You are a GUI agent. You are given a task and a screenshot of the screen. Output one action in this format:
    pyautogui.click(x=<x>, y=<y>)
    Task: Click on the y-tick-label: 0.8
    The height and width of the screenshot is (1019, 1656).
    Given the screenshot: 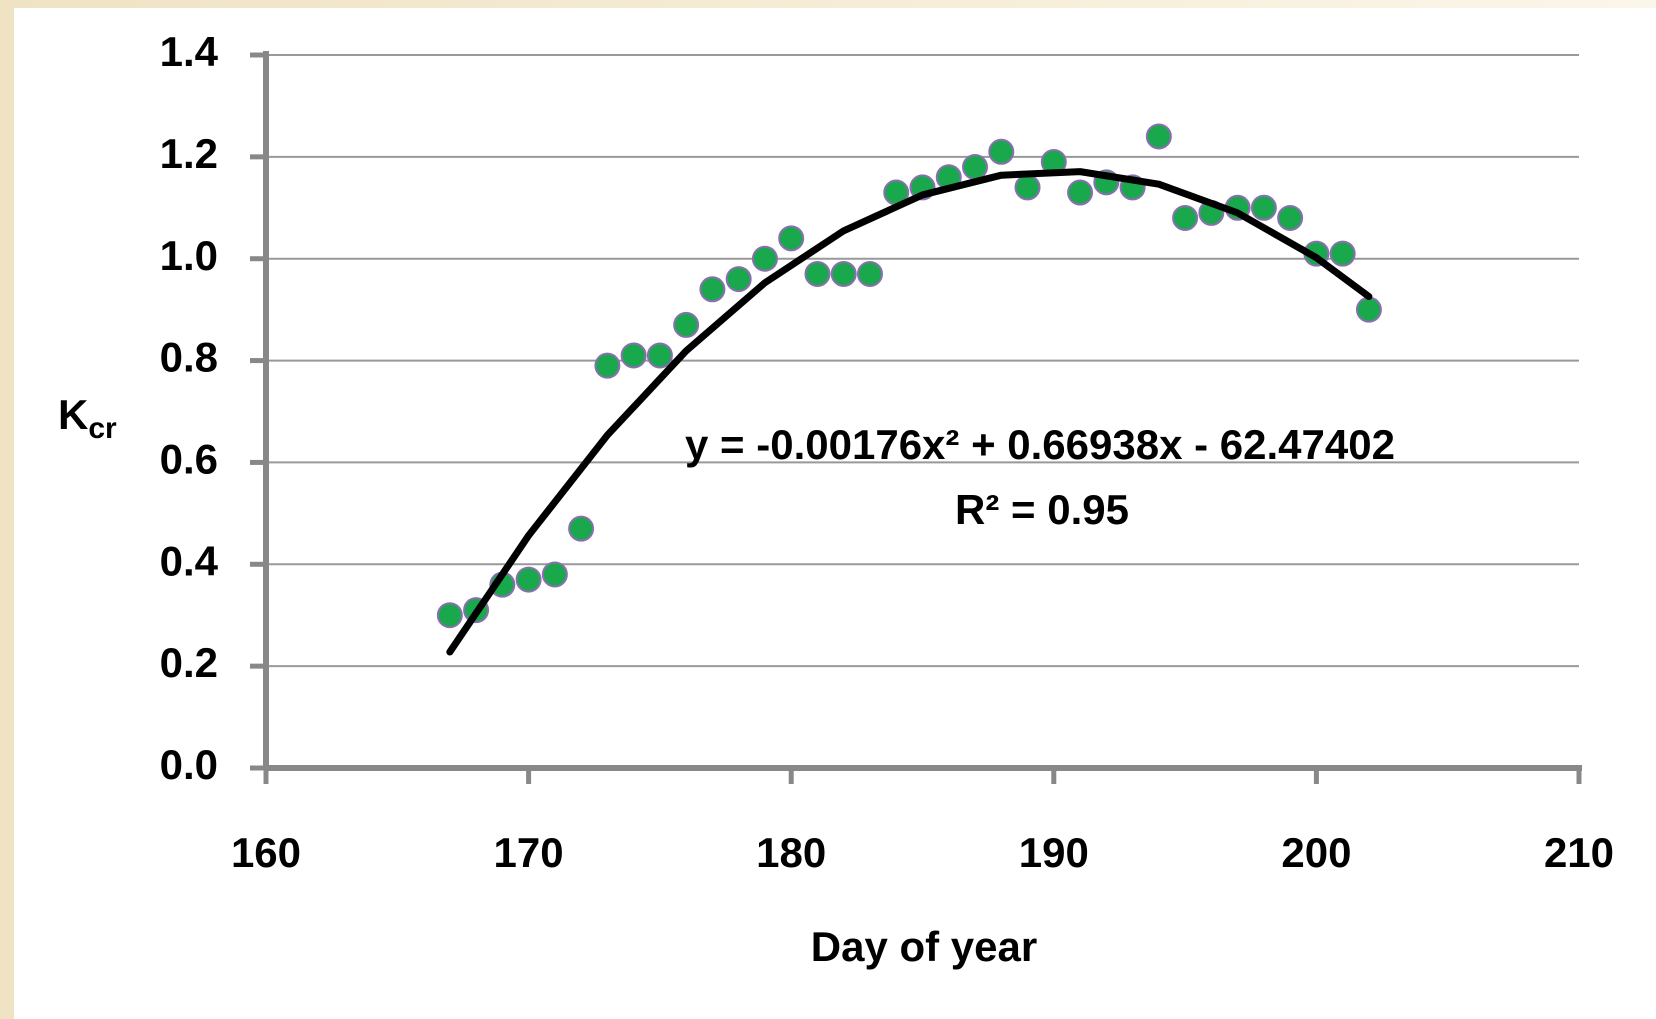 What is the action you would take?
    pyautogui.click(x=189, y=357)
    